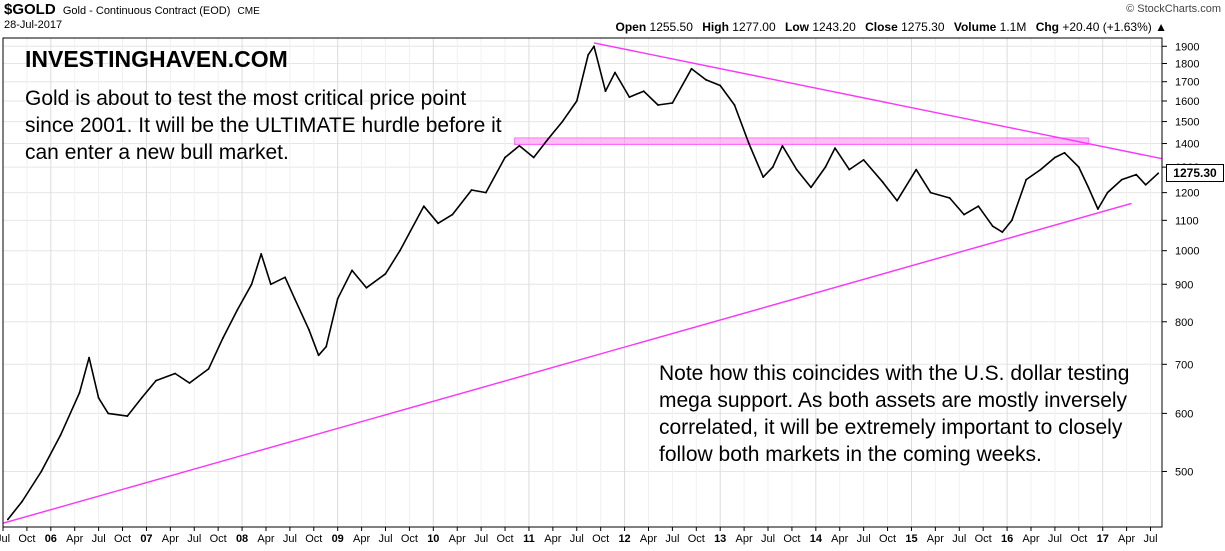 The width and height of the screenshot is (1225, 551). Describe the element at coordinates (1161, 27) in the screenshot. I see `chg-arrow-icon: ▲` at that location.